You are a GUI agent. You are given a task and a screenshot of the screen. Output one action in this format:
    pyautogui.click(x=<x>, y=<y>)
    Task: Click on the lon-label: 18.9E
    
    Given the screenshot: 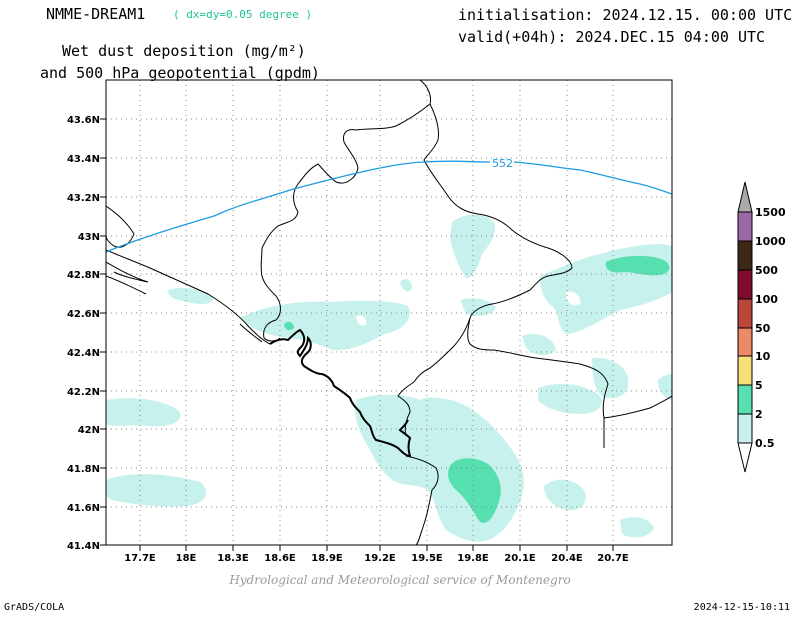 What is the action you would take?
    pyautogui.click(x=327, y=558)
    